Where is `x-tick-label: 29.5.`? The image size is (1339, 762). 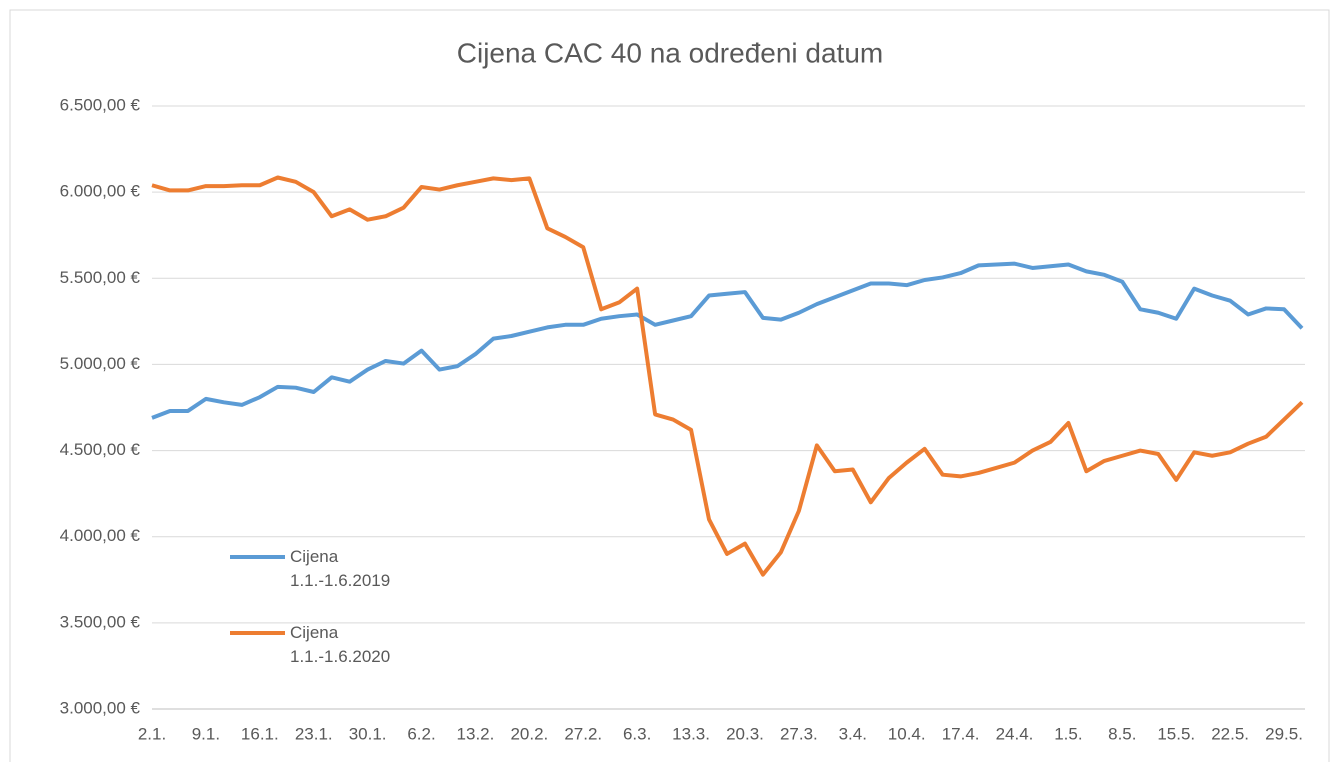 x-tick-label: 29.5. is located at coordinates (1284, 733).